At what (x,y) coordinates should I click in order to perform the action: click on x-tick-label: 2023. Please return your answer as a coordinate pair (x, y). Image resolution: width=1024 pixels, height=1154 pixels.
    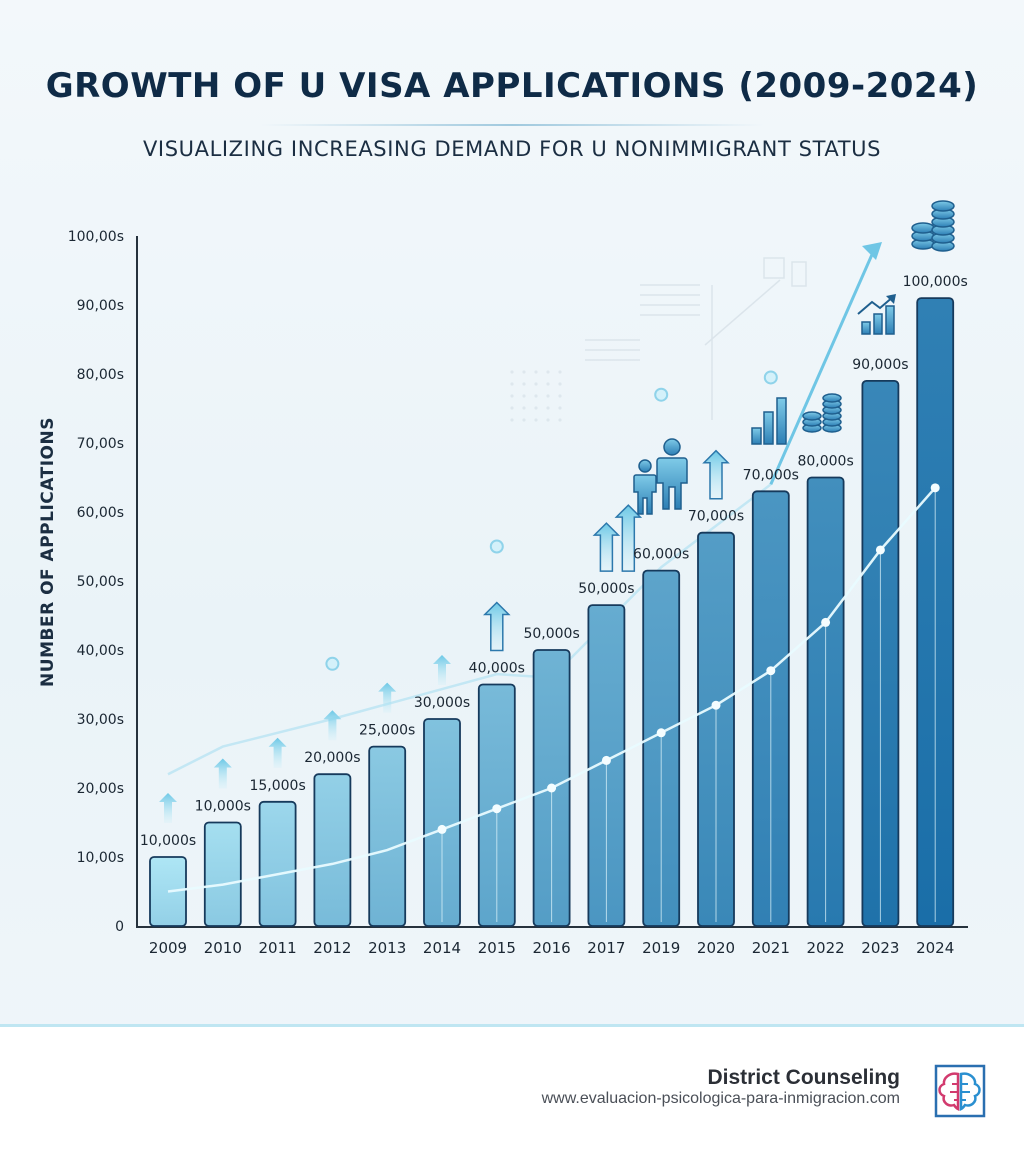
    Looking at the image, I should click on (880, 948).